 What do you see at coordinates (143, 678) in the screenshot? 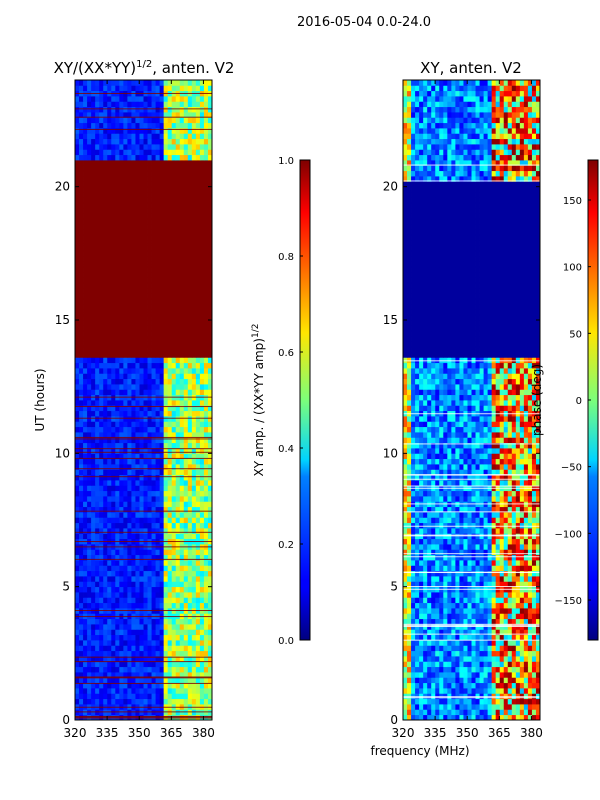
I see `left-flag-line` at bounding box center [143, 678].